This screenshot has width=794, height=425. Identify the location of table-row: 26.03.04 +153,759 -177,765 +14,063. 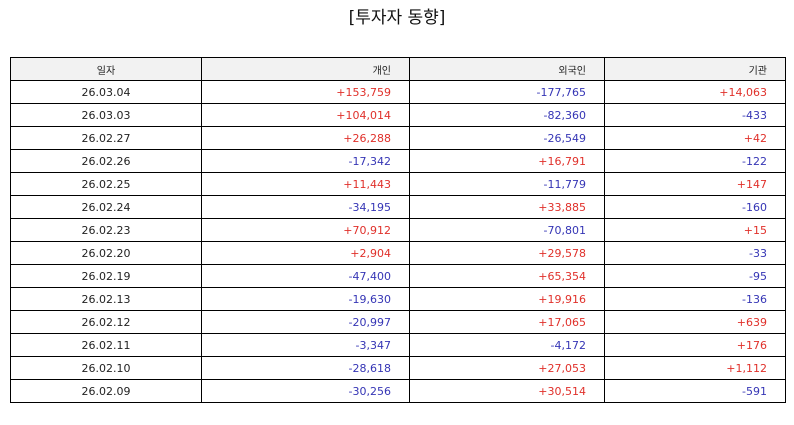
(398, 92).